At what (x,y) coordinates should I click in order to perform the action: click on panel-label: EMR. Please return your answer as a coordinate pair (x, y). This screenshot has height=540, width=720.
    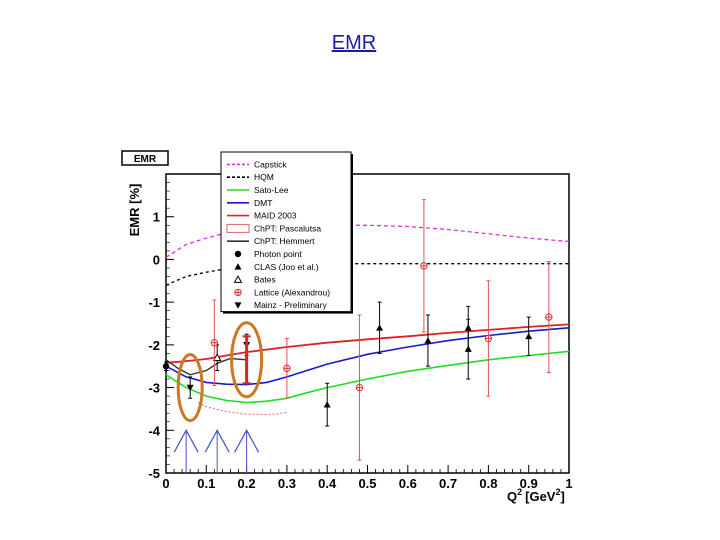
    Looking at the image, I should click on (145, 158).